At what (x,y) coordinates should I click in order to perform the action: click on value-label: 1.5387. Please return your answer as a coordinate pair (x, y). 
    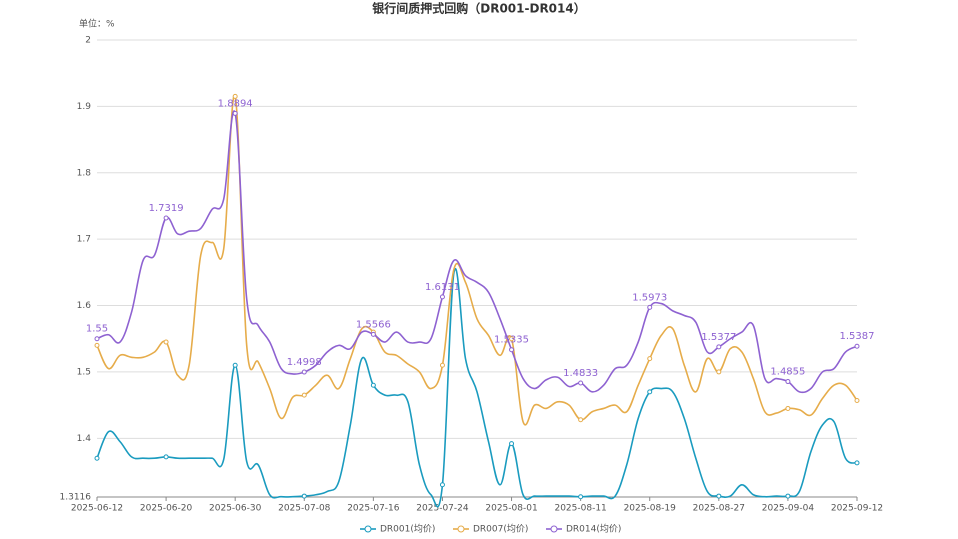
    Looking at the image, I should click on (857, 336).